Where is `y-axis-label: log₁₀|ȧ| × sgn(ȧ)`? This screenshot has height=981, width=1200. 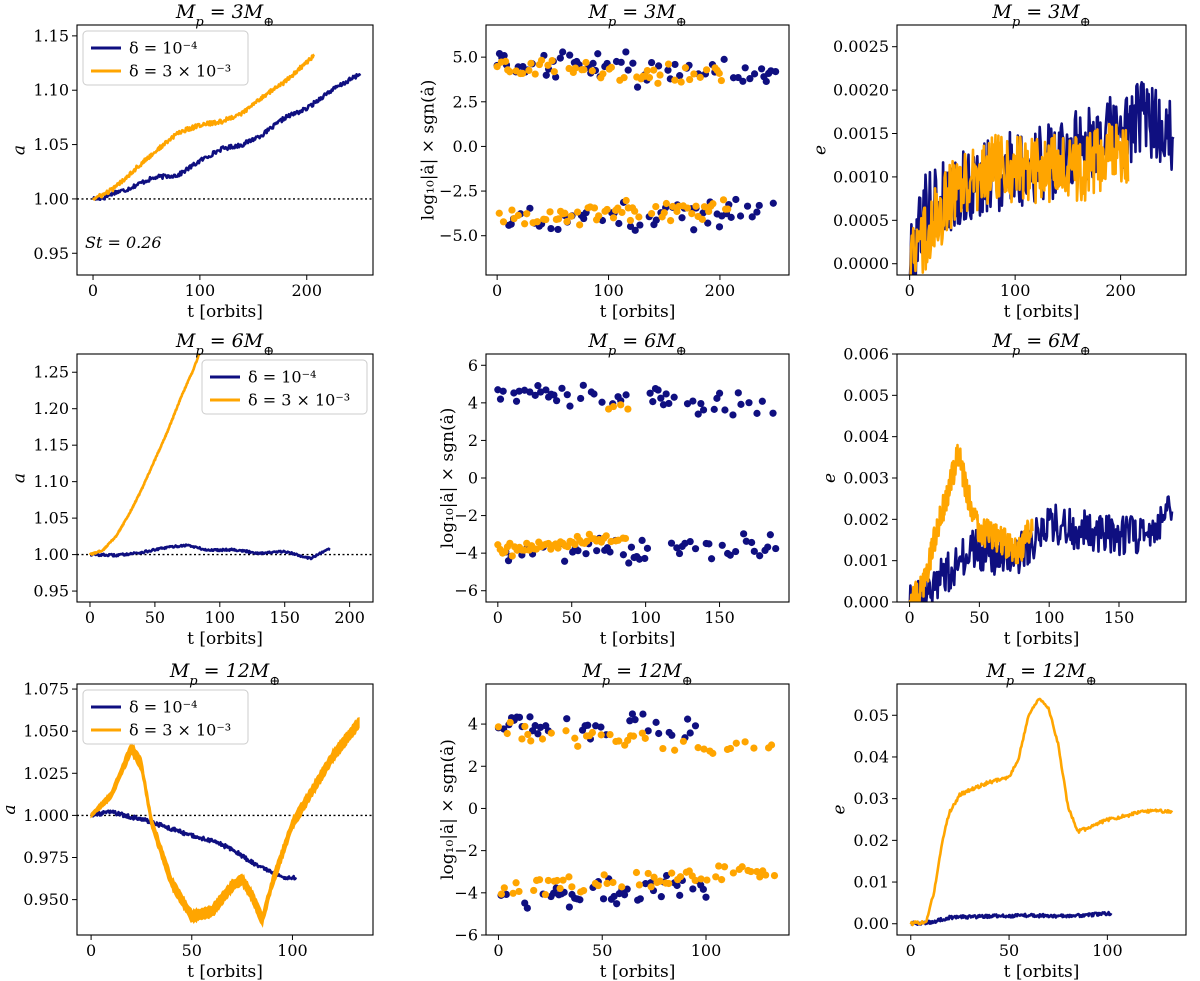
y-axis-label: log₁₀|ȧ| × sgn(ȧ) is located at coordinates (429, 150).